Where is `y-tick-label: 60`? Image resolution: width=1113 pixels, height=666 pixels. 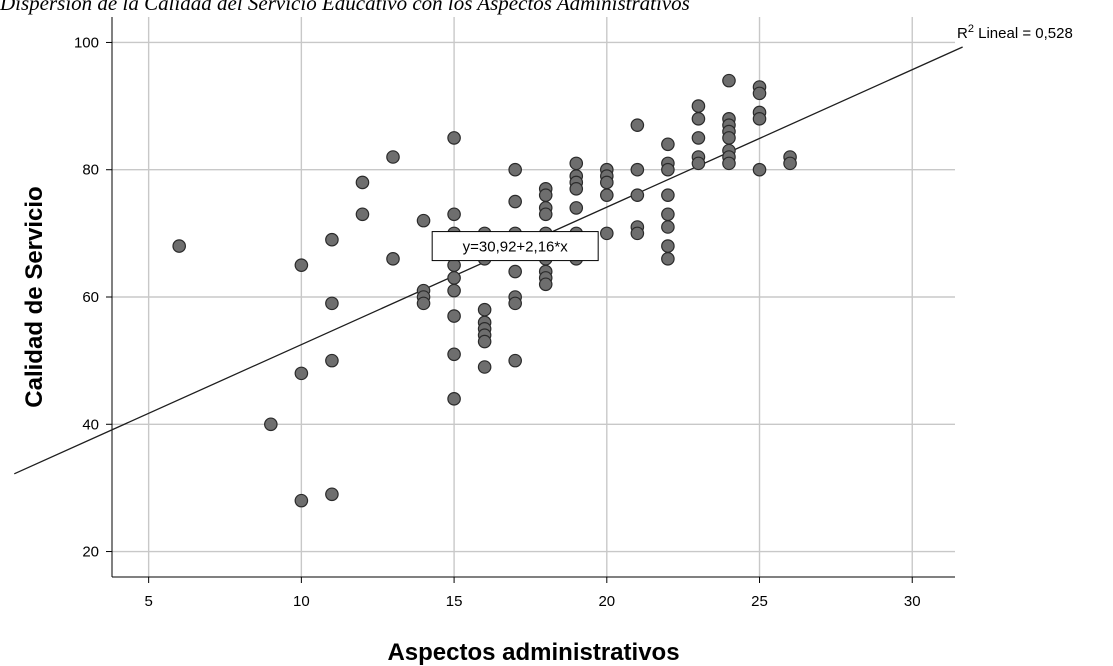
y-tick-label: 60 is located at coordinates (90, 297).